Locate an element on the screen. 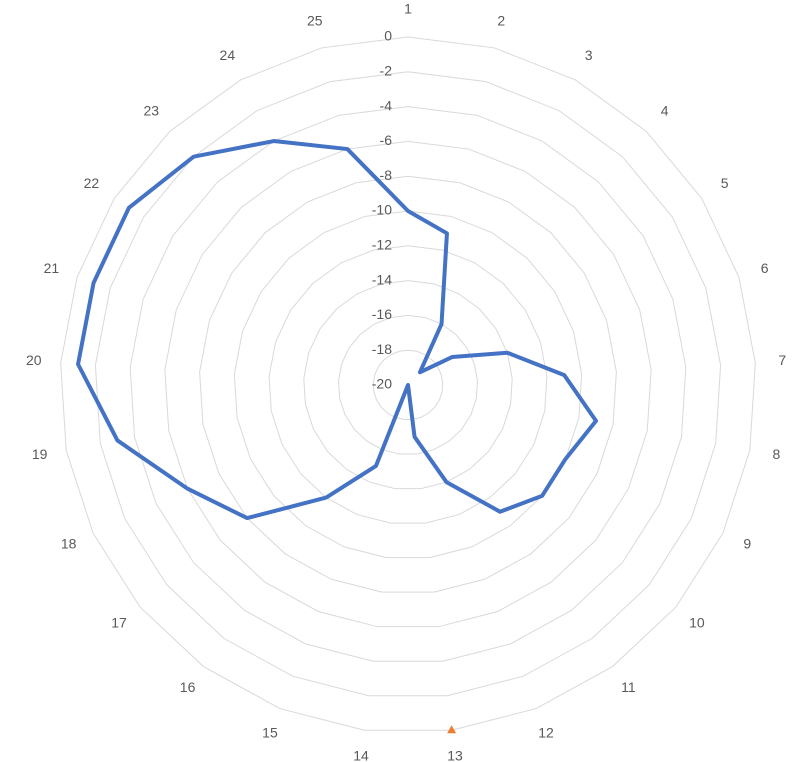 The width and height of the screenshot is (800, 762). r-tick-label: -14 is located at coordinates (382, 279).